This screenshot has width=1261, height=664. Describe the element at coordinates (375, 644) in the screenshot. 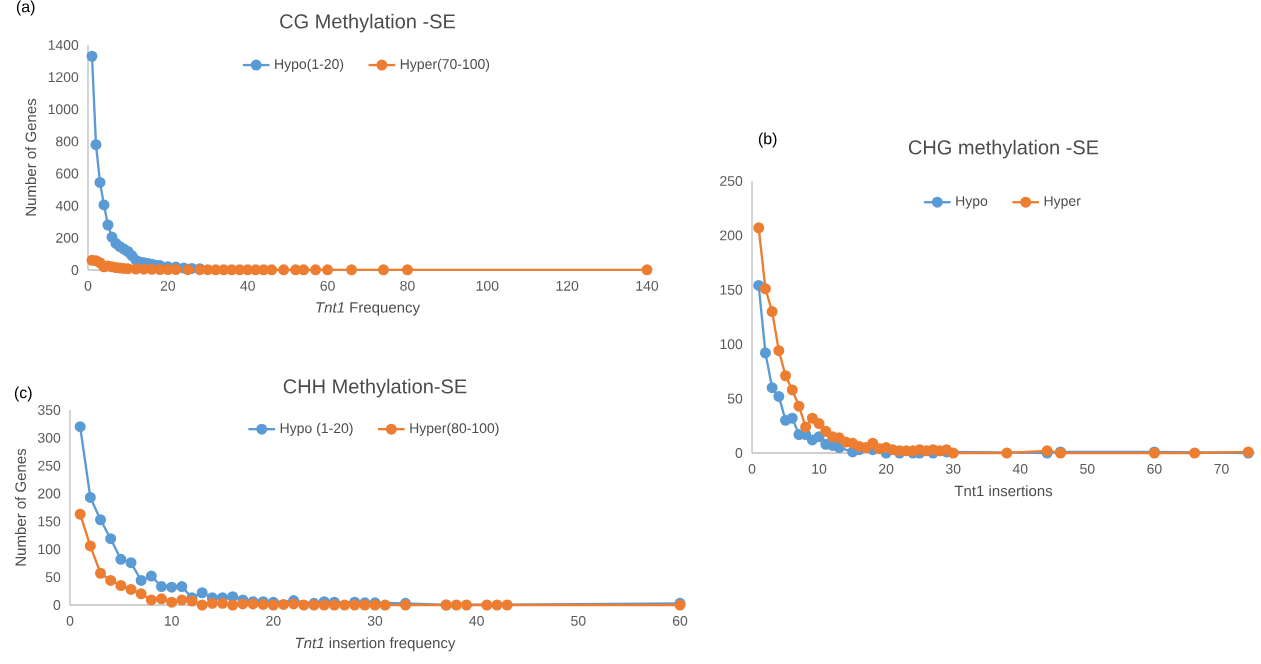

I see `x-axis-title: Tnt1 insertion frequency` at that location.